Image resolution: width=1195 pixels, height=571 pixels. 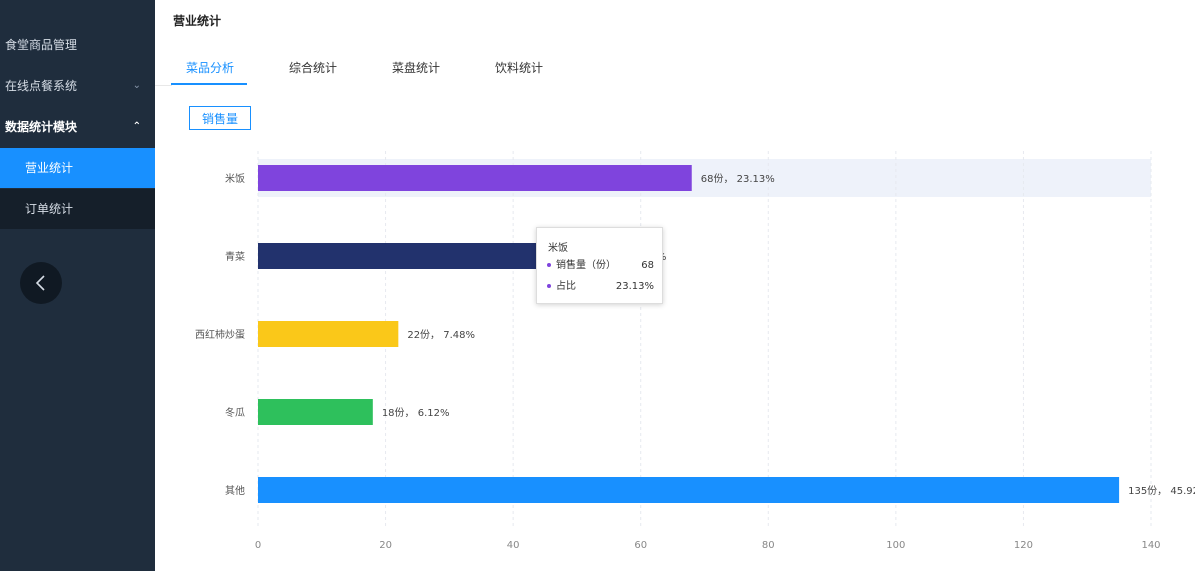 What do you see at coordinates (586, 265) in the screenshot?
I see `tooltip-row-sales-label: 销售量（份）` at bounding box center [586, 265].